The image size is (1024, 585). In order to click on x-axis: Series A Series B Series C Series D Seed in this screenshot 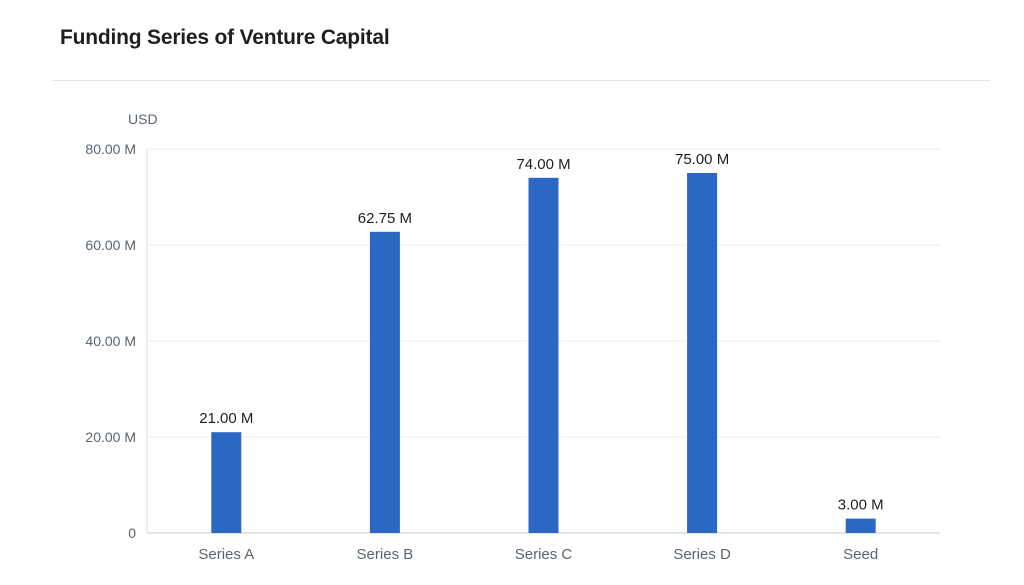, I will do `click(538, 554)`.